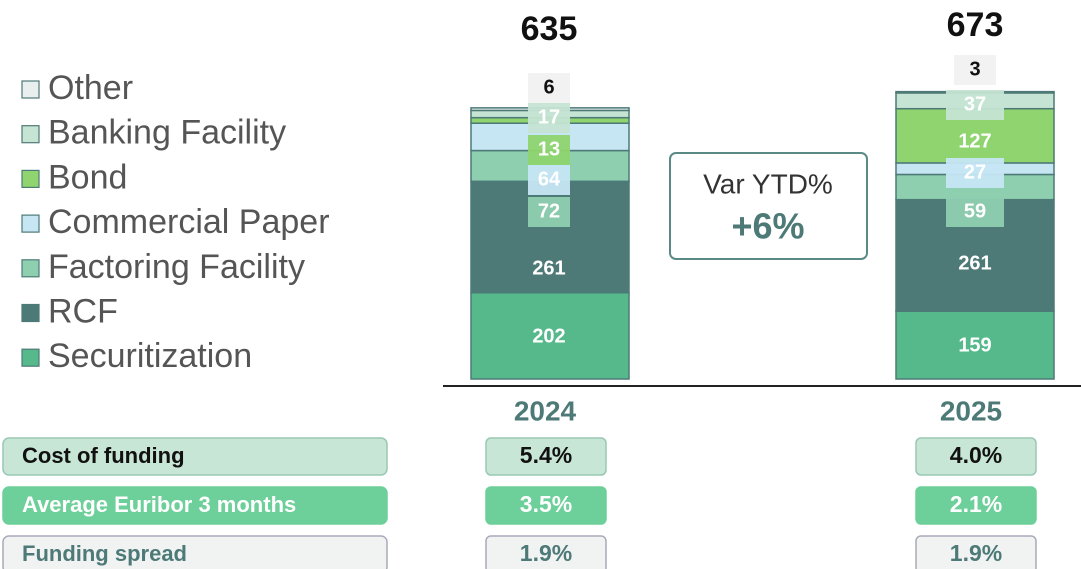 This screenshot has height=569, width=1081. I want to click on data-label: 59, so click(975, 211).